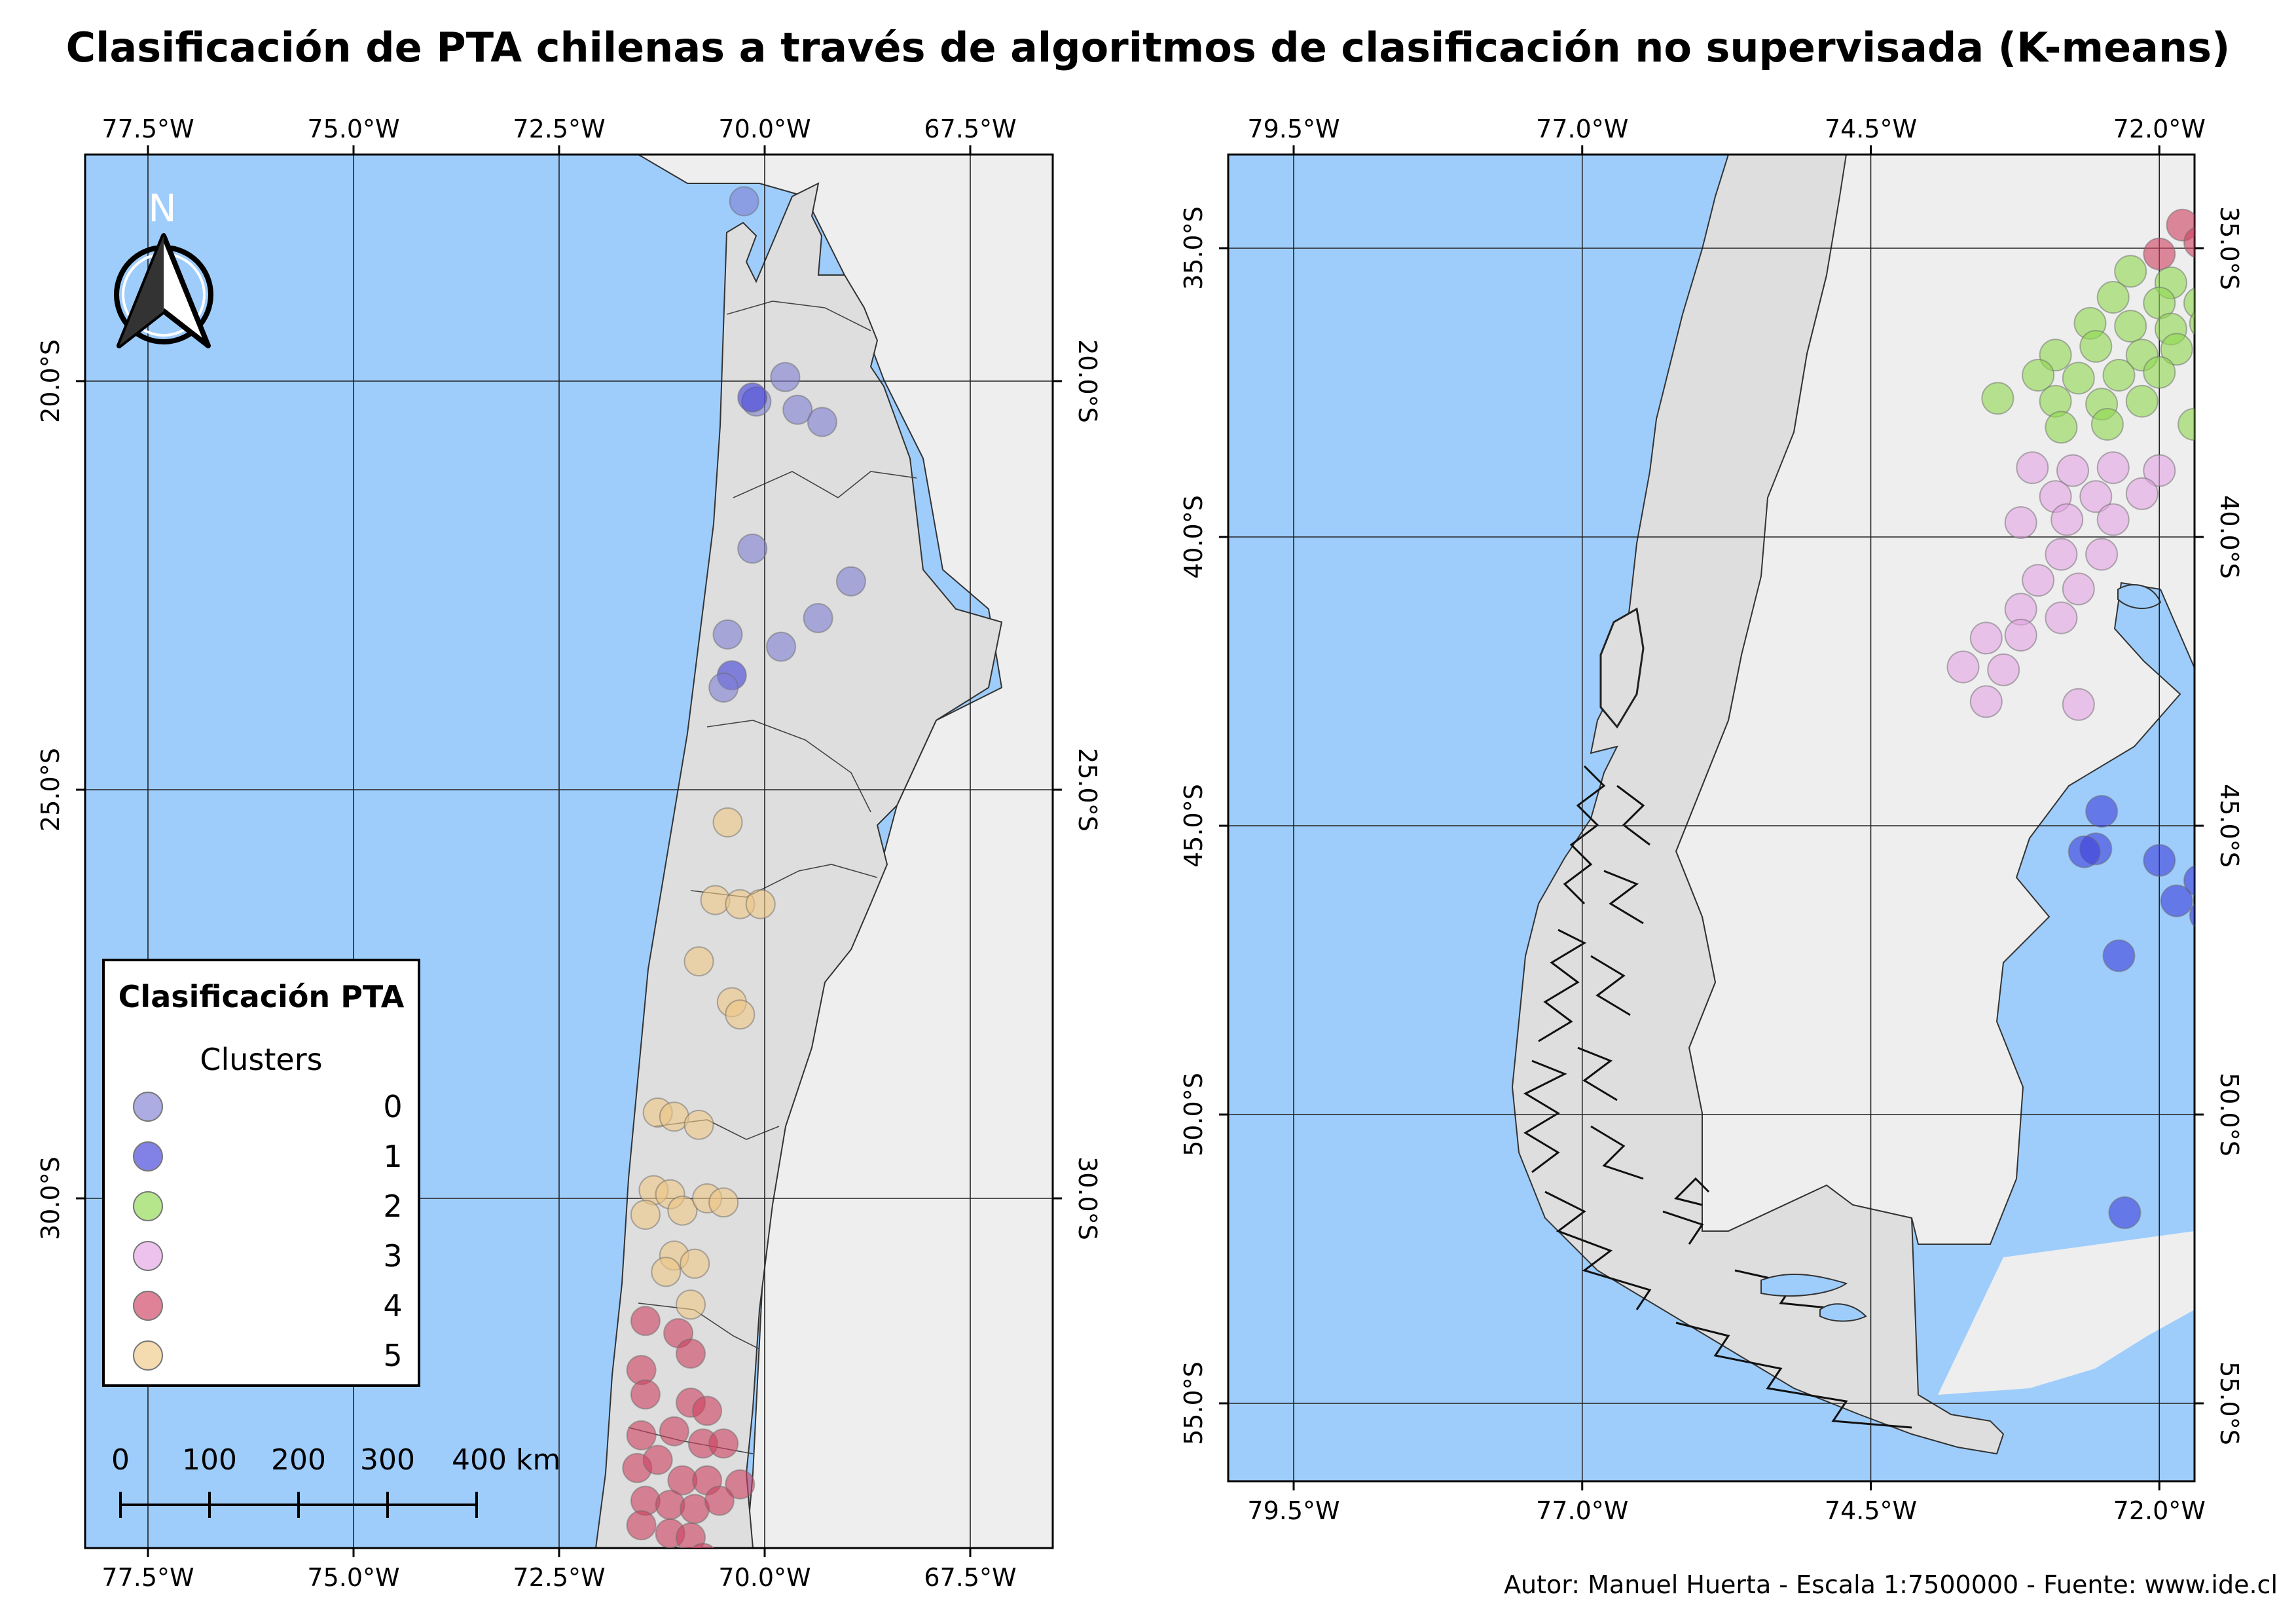  I want to click on lon-tick-top: 67.5°W, so click(970, 129).